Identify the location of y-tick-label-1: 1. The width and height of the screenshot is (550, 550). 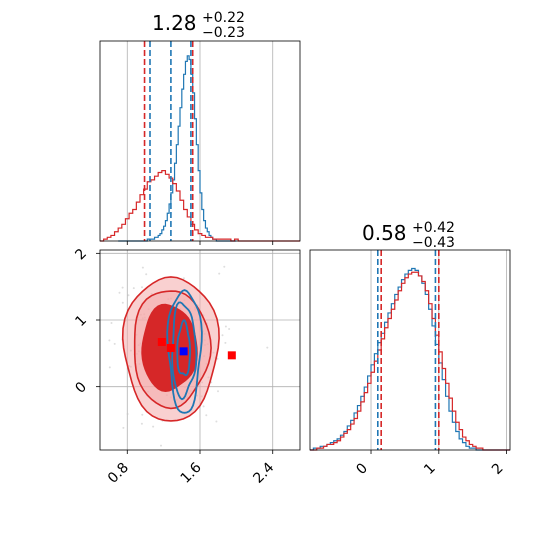
(81, 321).